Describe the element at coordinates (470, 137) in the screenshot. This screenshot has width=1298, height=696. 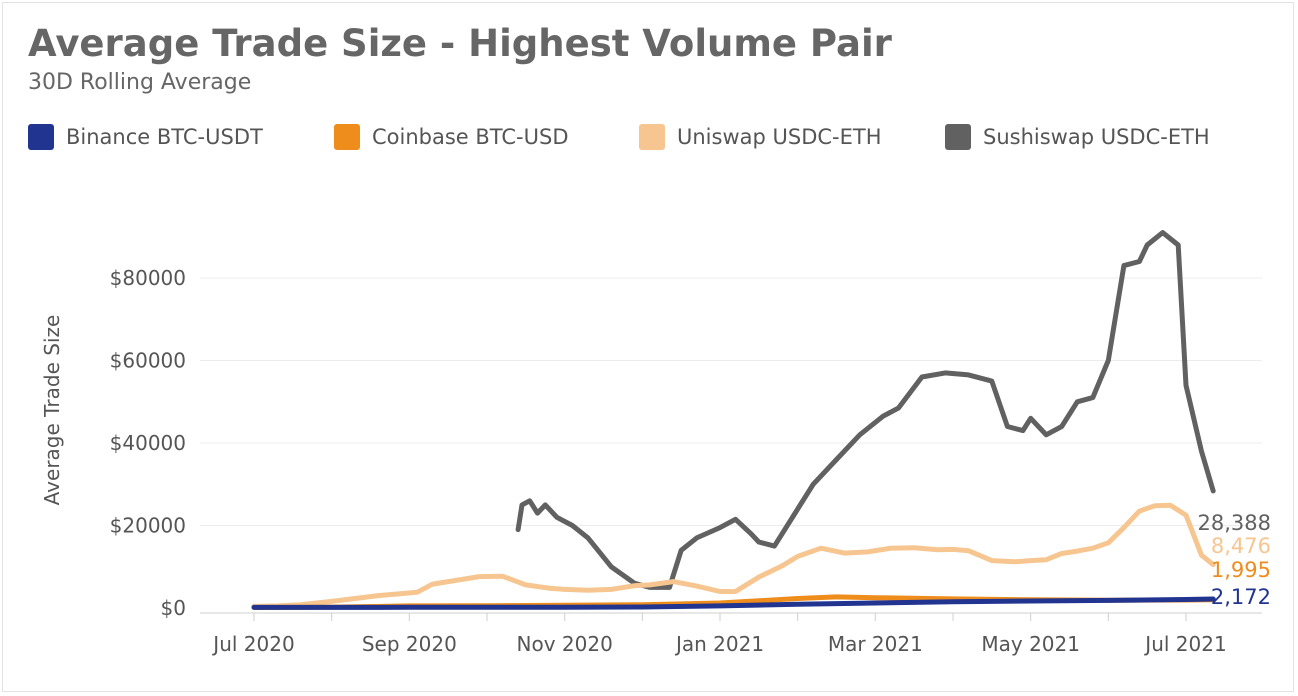
I see `legend-label-coinbase: Coinbase BTC-USD` at that location.